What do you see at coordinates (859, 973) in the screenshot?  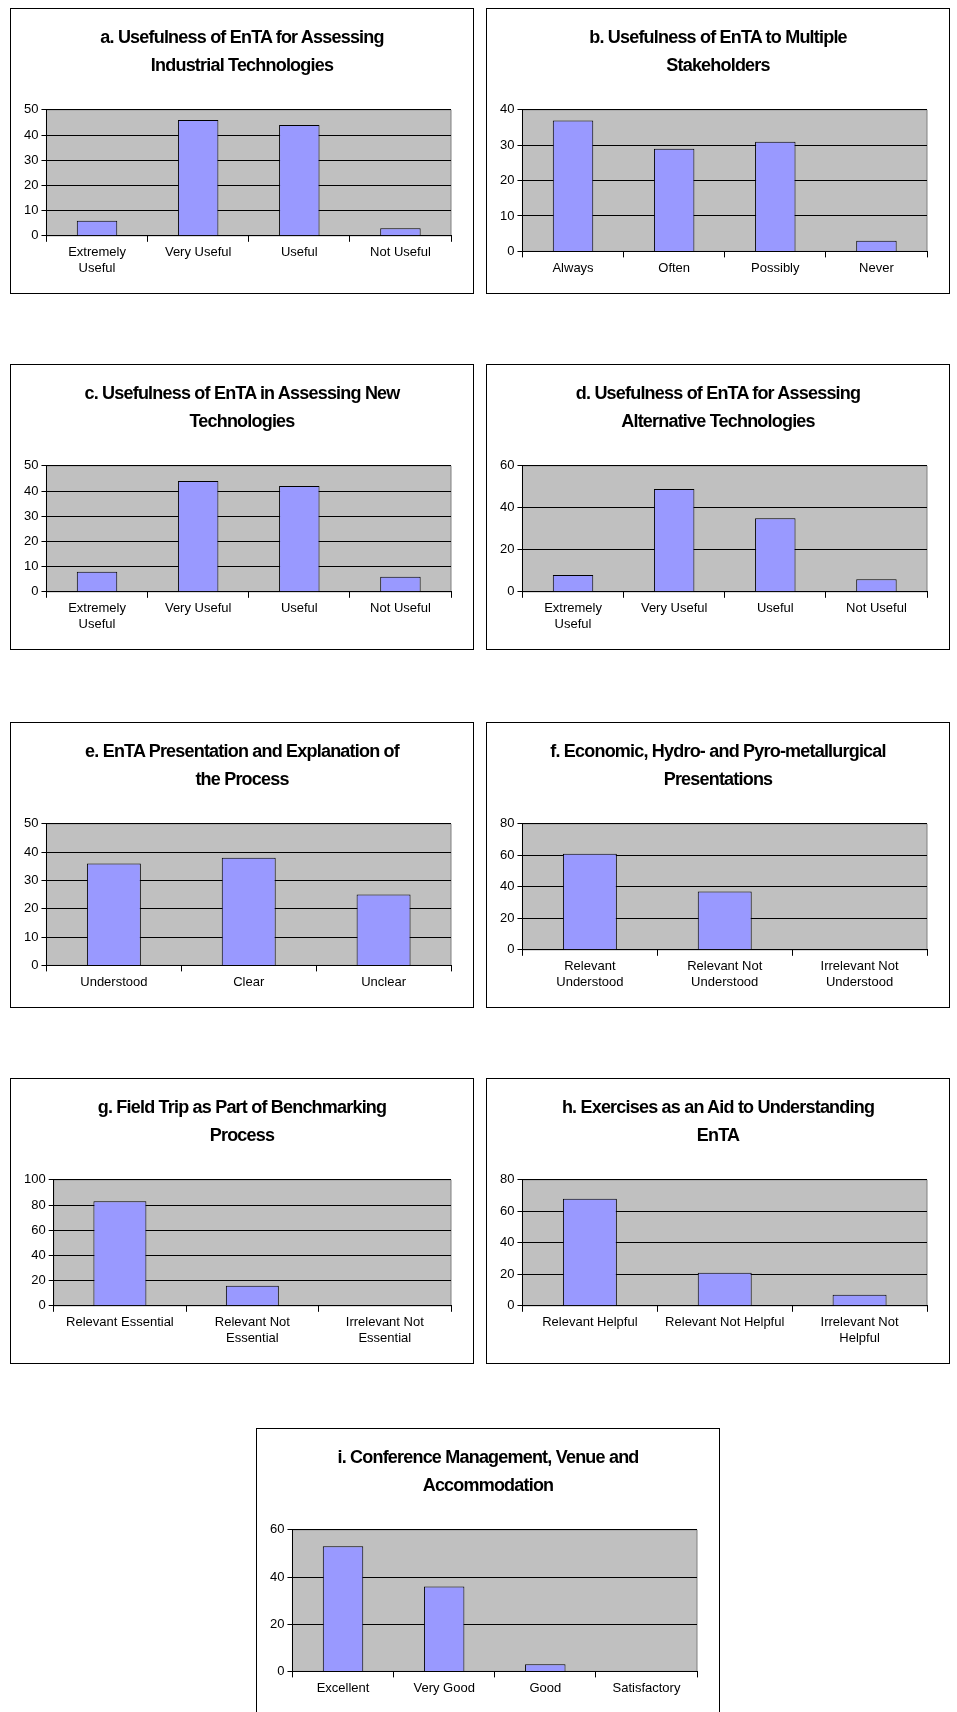 I see `x-tick-label: Irrelevant Not Understood` at bounding box center [859, 973].